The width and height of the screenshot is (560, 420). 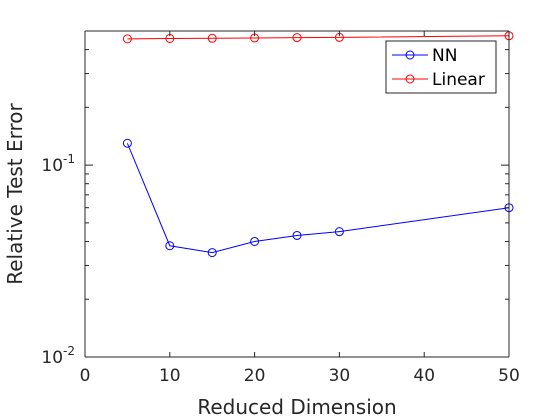 What do you see at coordinates (444, 56) in the screenshot?
I see `legend-label: NN` at bounding box center [444, 56].